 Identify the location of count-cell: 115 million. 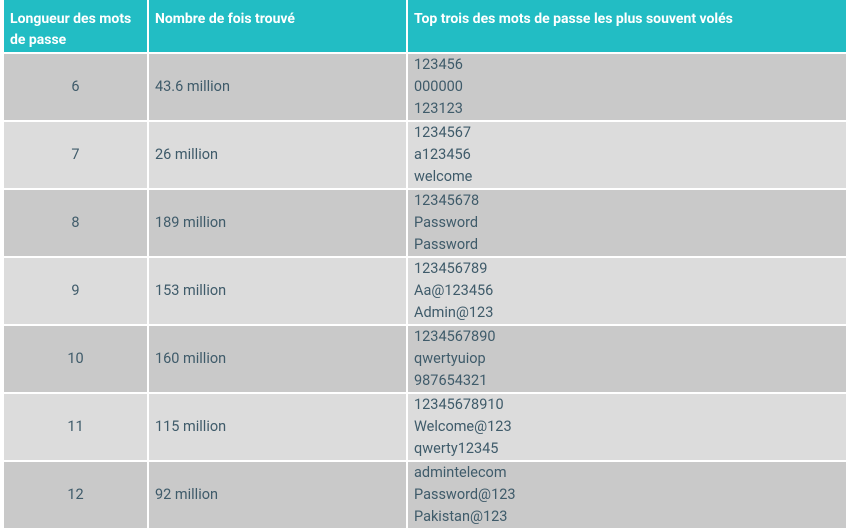
(277, 427).